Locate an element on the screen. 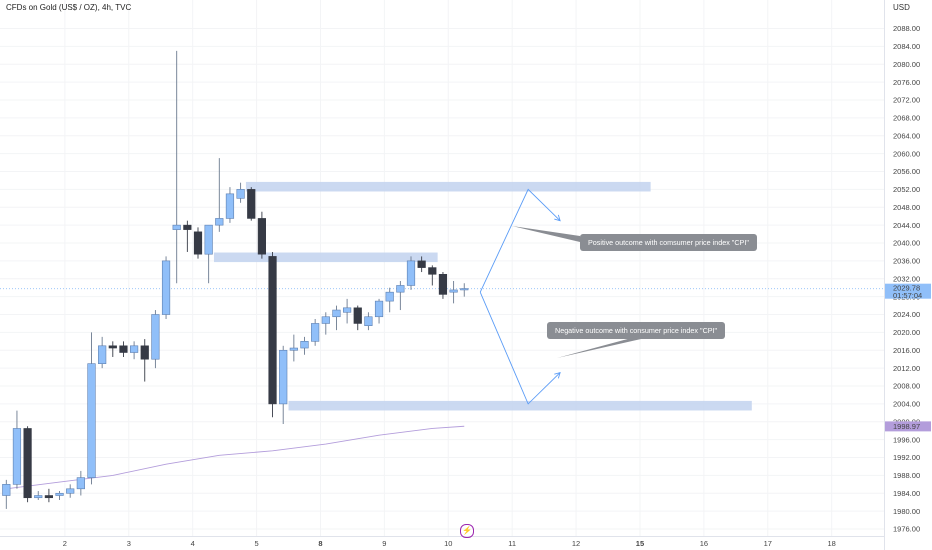 The width and height of the screenshot is (932, 550). time-tick-label: 9 is located at coordinates (384, 543).